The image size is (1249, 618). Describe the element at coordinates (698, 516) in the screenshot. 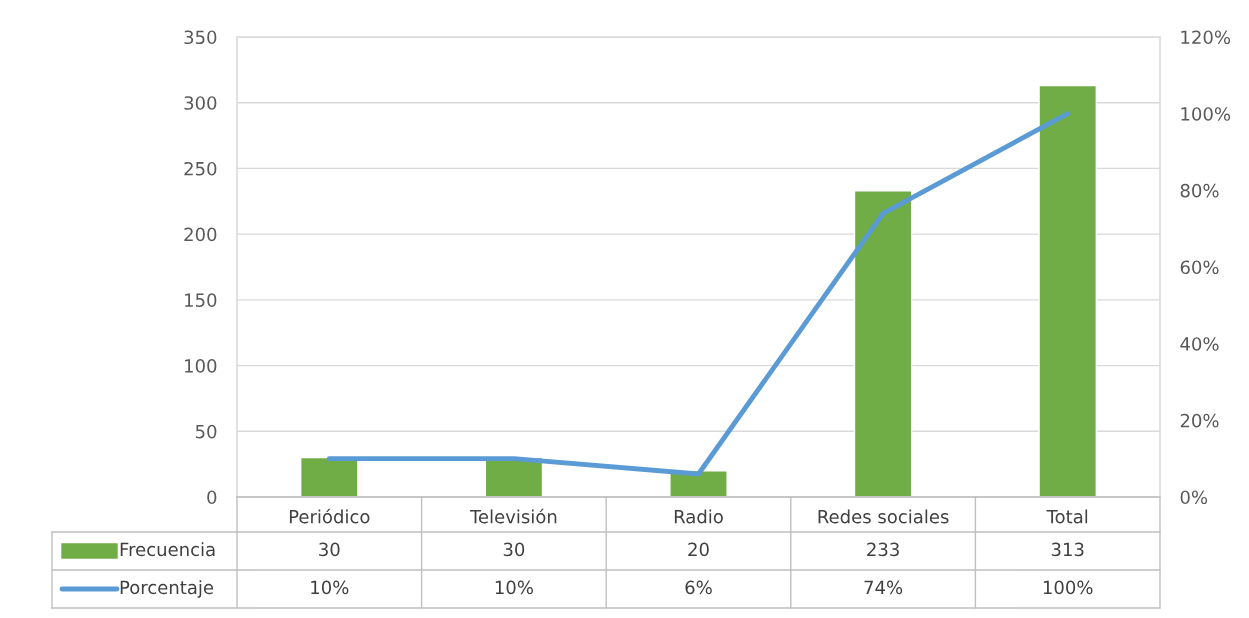

I see `x-tick-label: Radio` at that location.